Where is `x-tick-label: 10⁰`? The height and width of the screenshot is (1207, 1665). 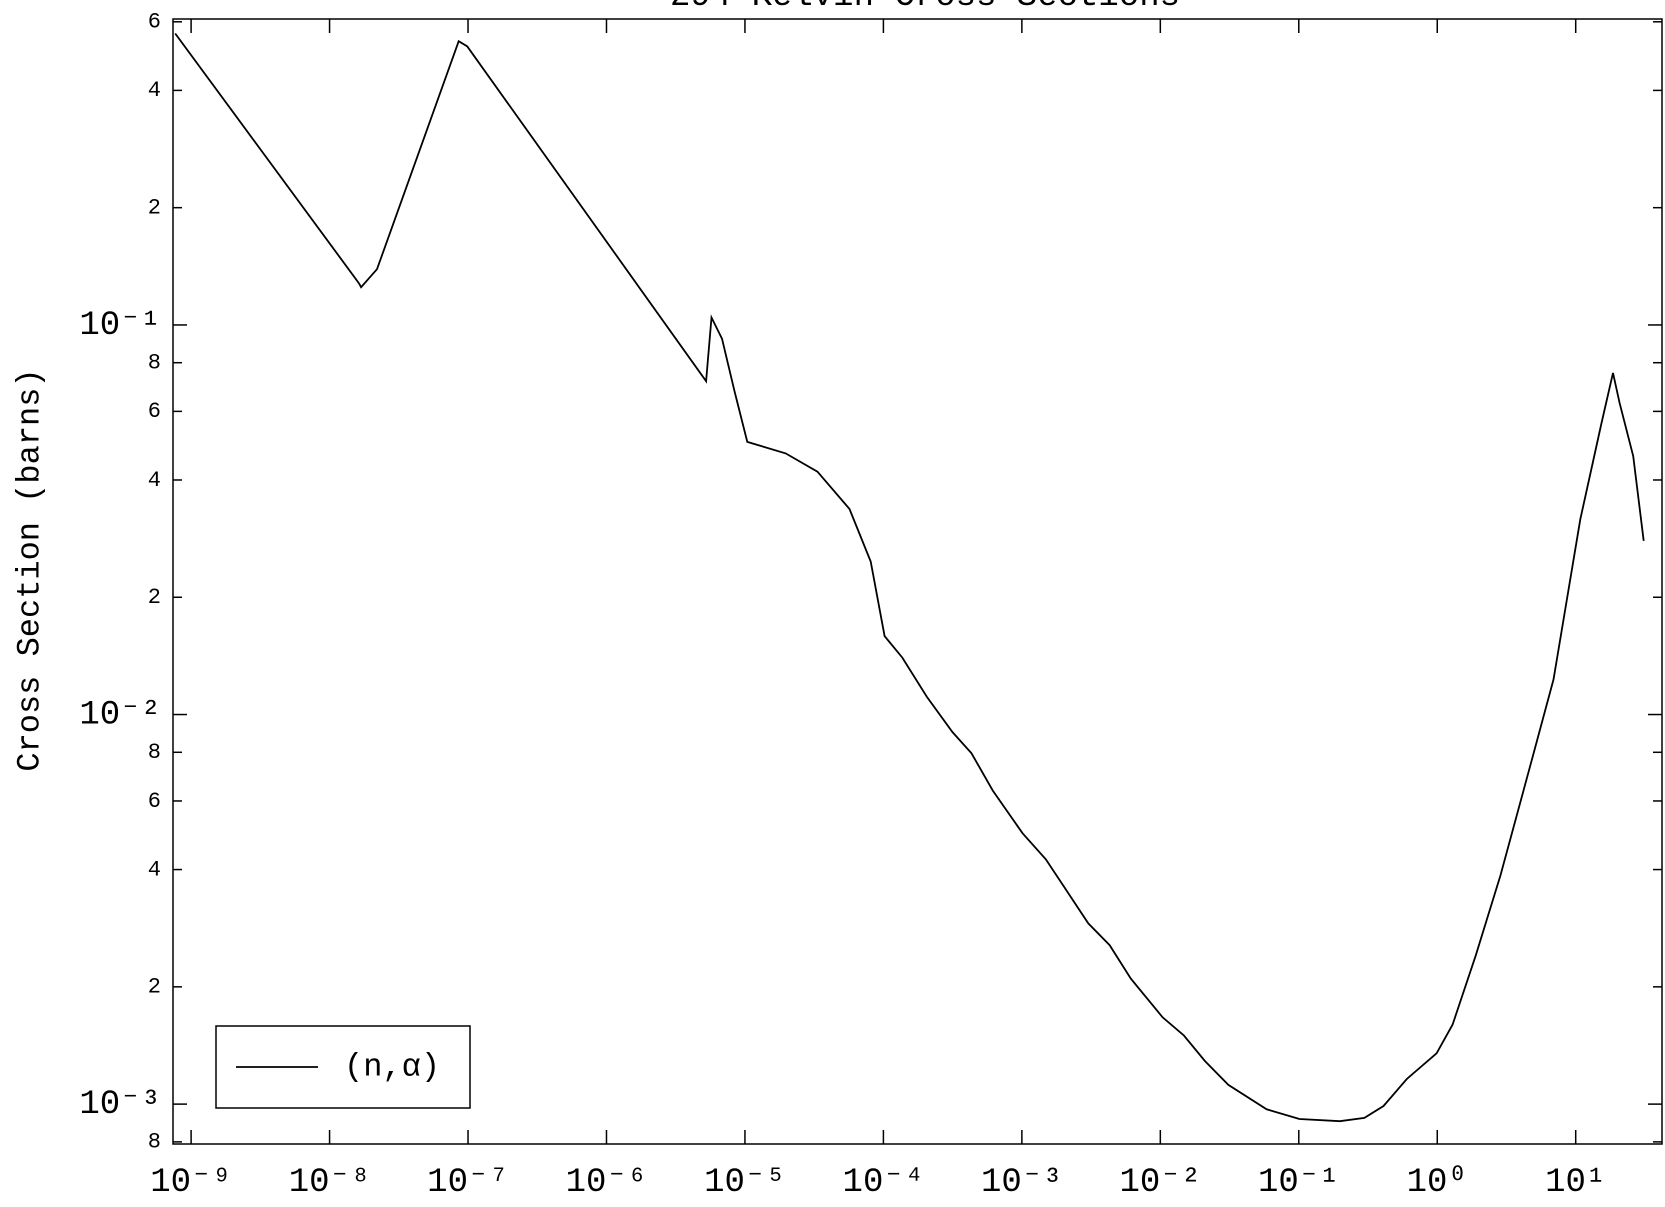
x-tick-label: 10⁰ is located at coordinates (1437, 1183).